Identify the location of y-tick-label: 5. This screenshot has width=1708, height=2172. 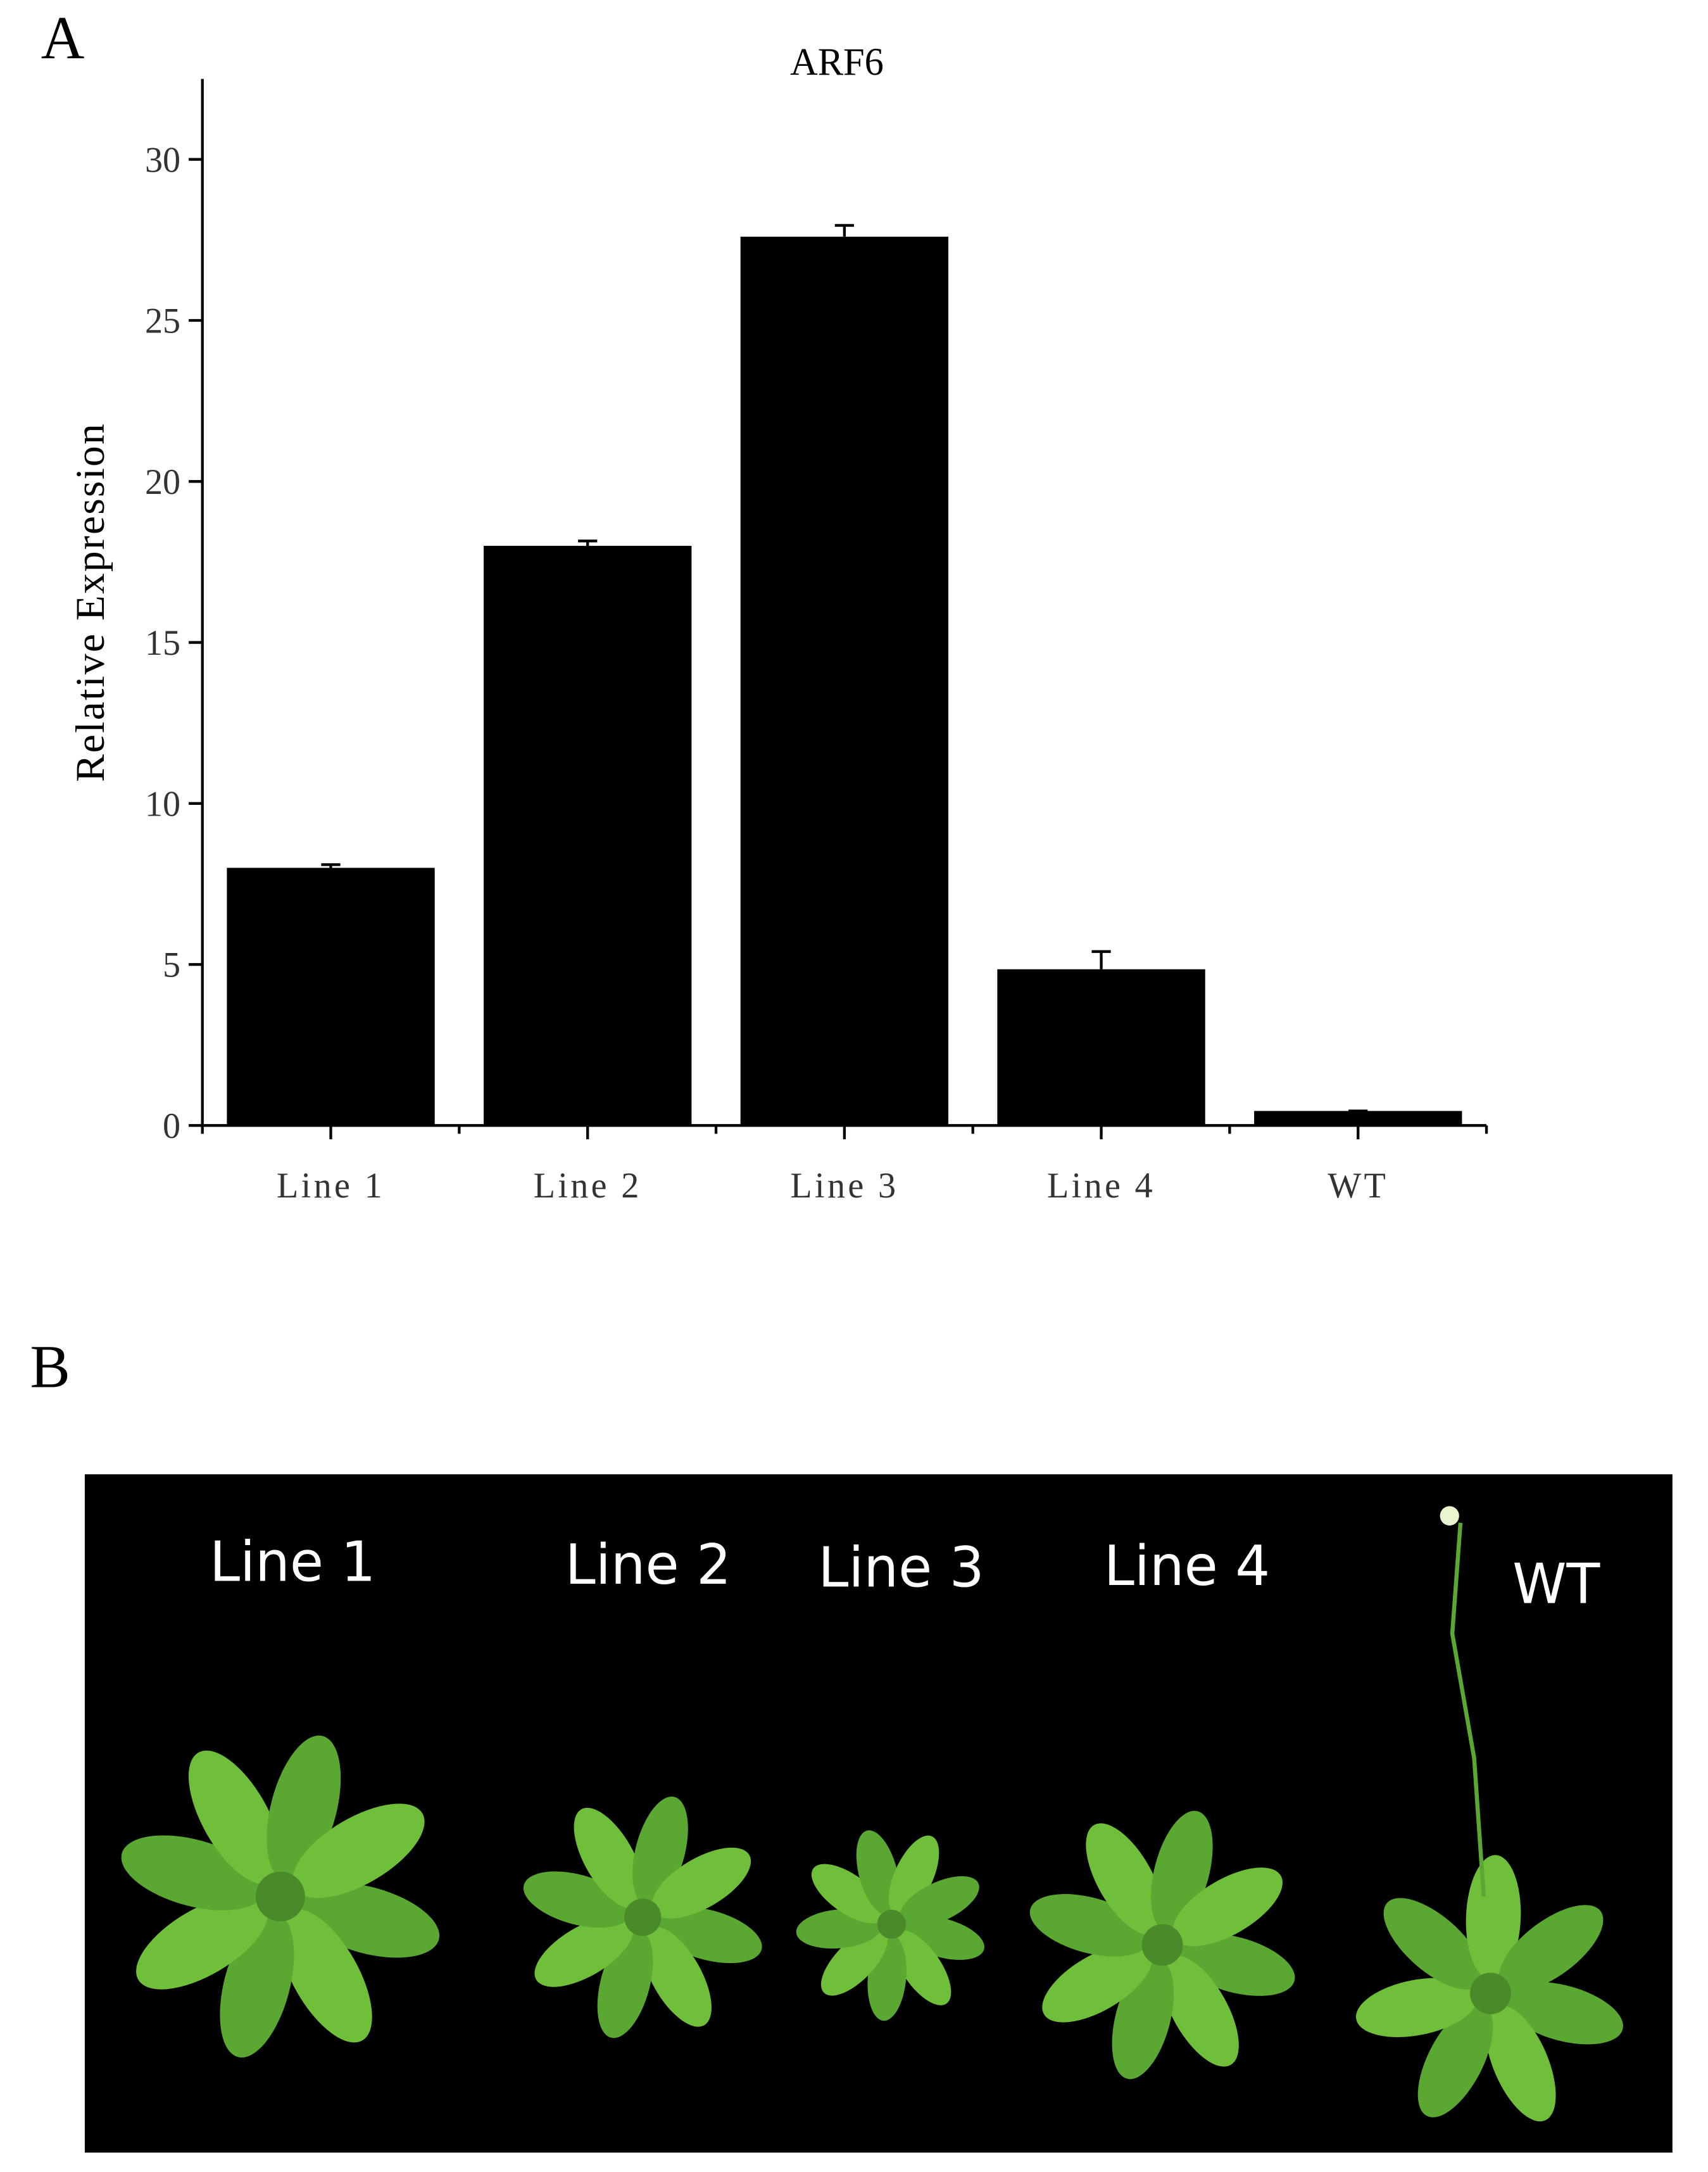
(172, 965).